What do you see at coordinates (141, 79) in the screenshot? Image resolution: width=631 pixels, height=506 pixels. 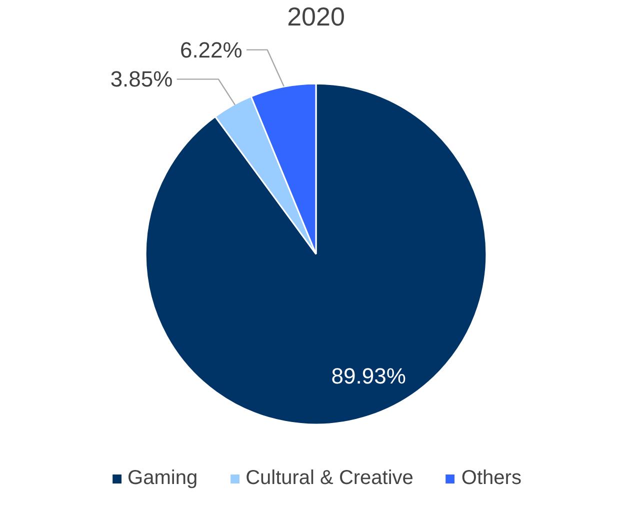 I see `data-label: 3.85%` at bounding box center [141, 79].